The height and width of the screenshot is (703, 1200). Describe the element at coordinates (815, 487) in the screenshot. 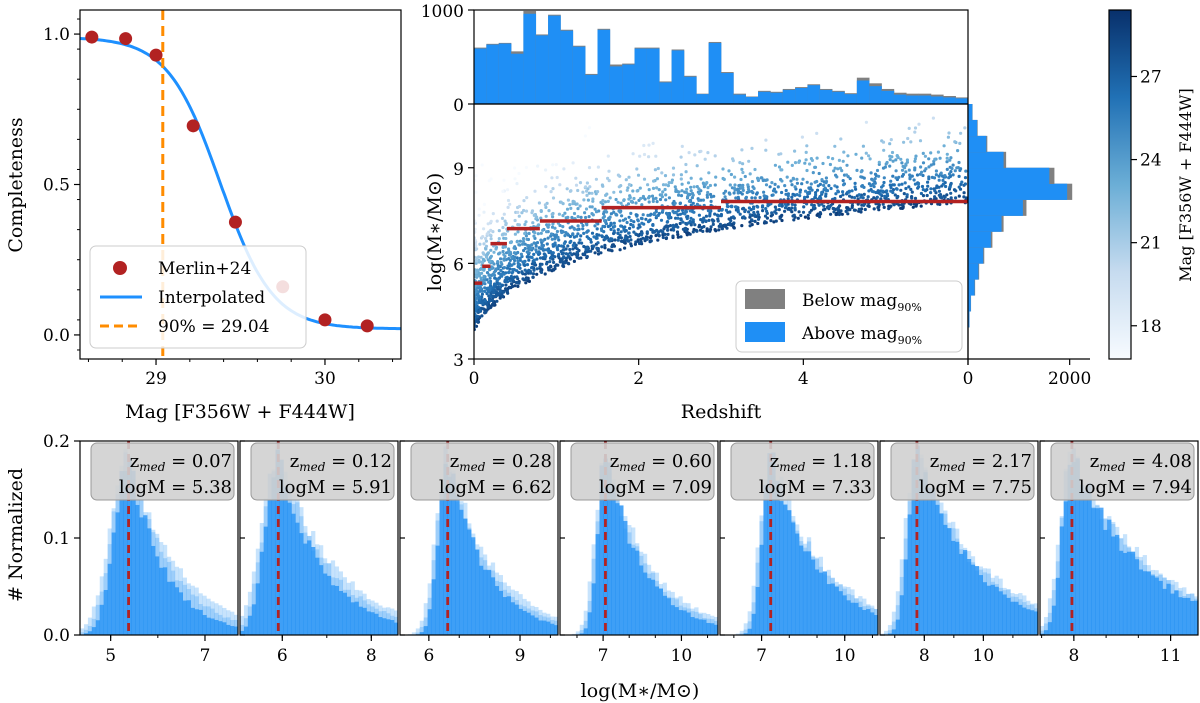

I see `logm-label: logM = 7.33` at that location.